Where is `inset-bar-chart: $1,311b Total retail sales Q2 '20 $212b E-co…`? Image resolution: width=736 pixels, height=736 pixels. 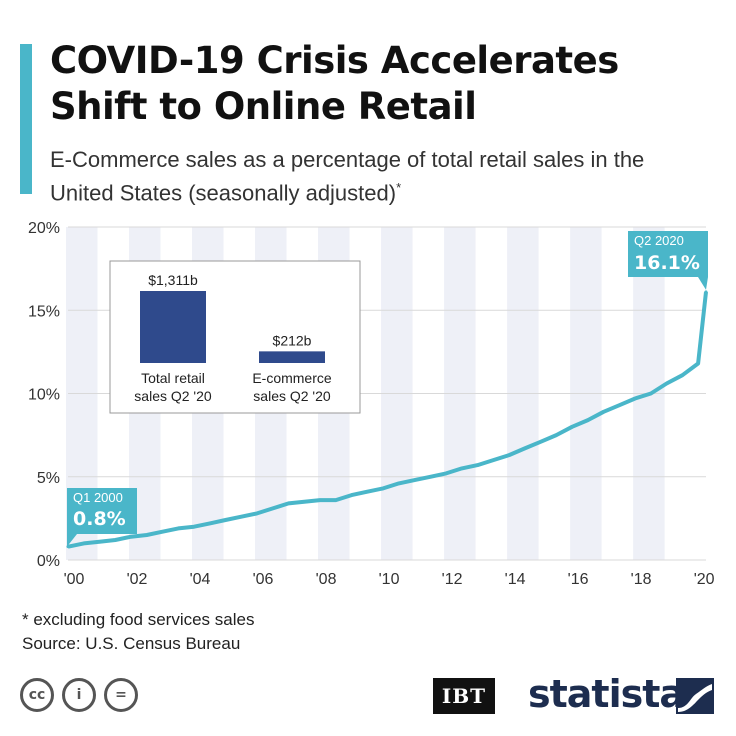
inset-bar-chart: $1,311b Total retail sales Q2 '20 $212b E-co… is located at coordinates (235, 337).